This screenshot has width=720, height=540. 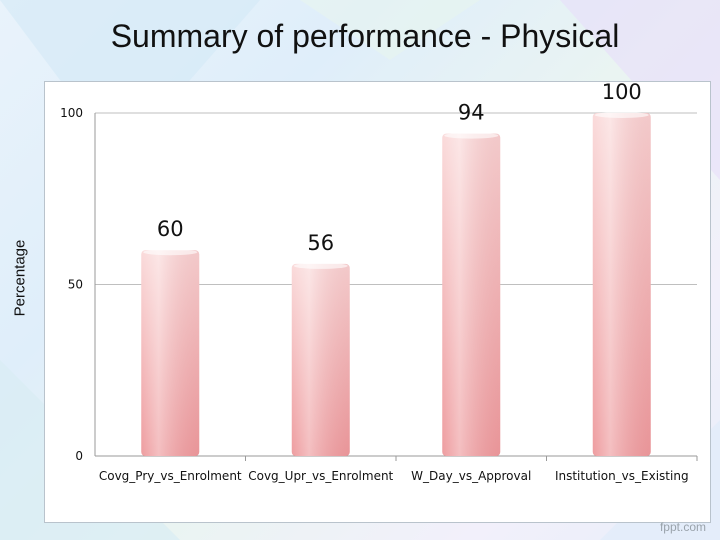 What do you see at coordinates (320, 243) in the screenshot?
I see `data-label: 56` at bounding box center [320, 243].